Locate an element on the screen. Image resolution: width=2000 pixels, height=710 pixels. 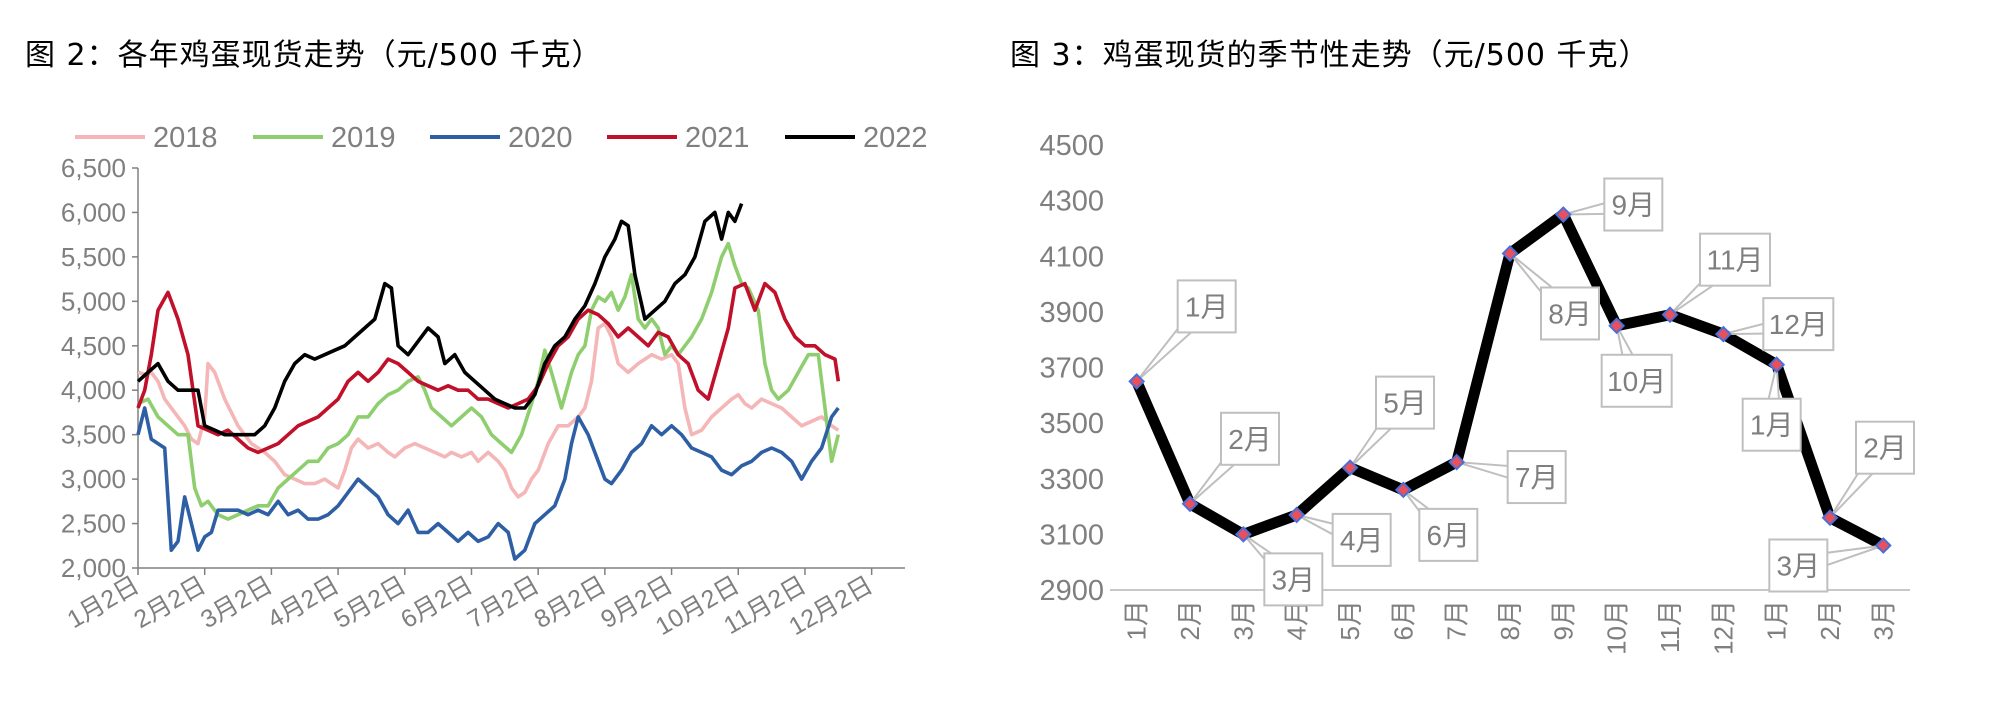
y-tick-label: 4500 is located at coordinates (1071, 146).